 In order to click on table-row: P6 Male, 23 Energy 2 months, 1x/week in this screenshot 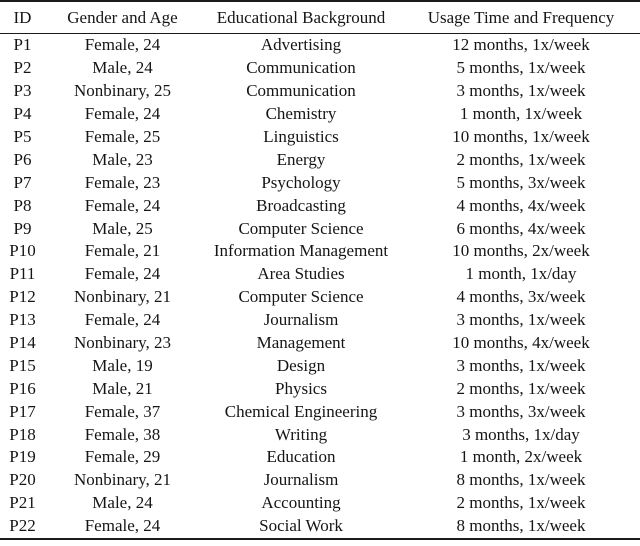, I will do `click(320, 159)`.